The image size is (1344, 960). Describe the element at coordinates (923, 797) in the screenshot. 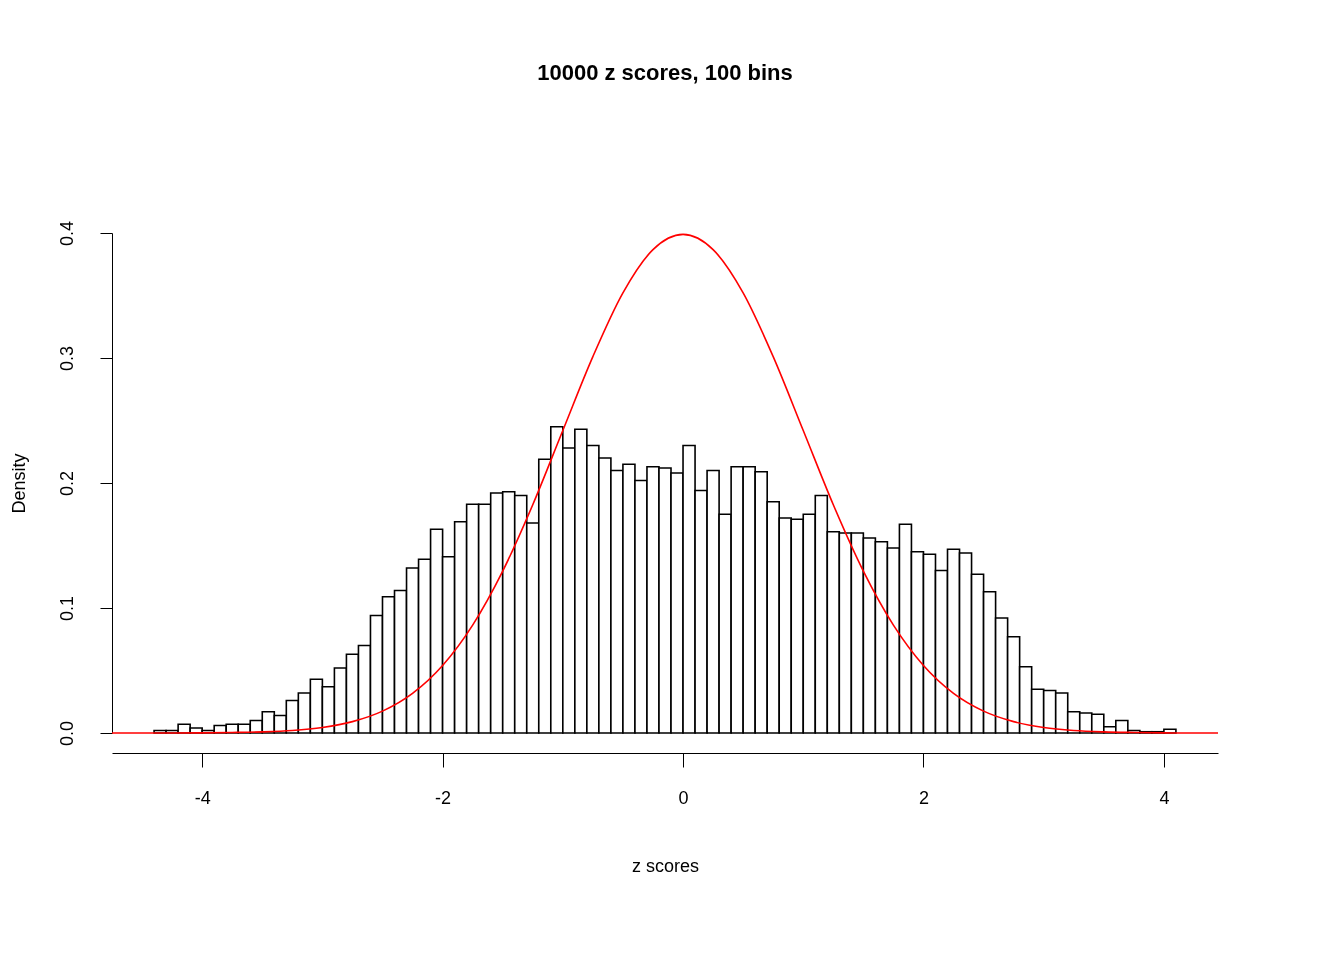

I see `x-tick-label: 2` at that location.